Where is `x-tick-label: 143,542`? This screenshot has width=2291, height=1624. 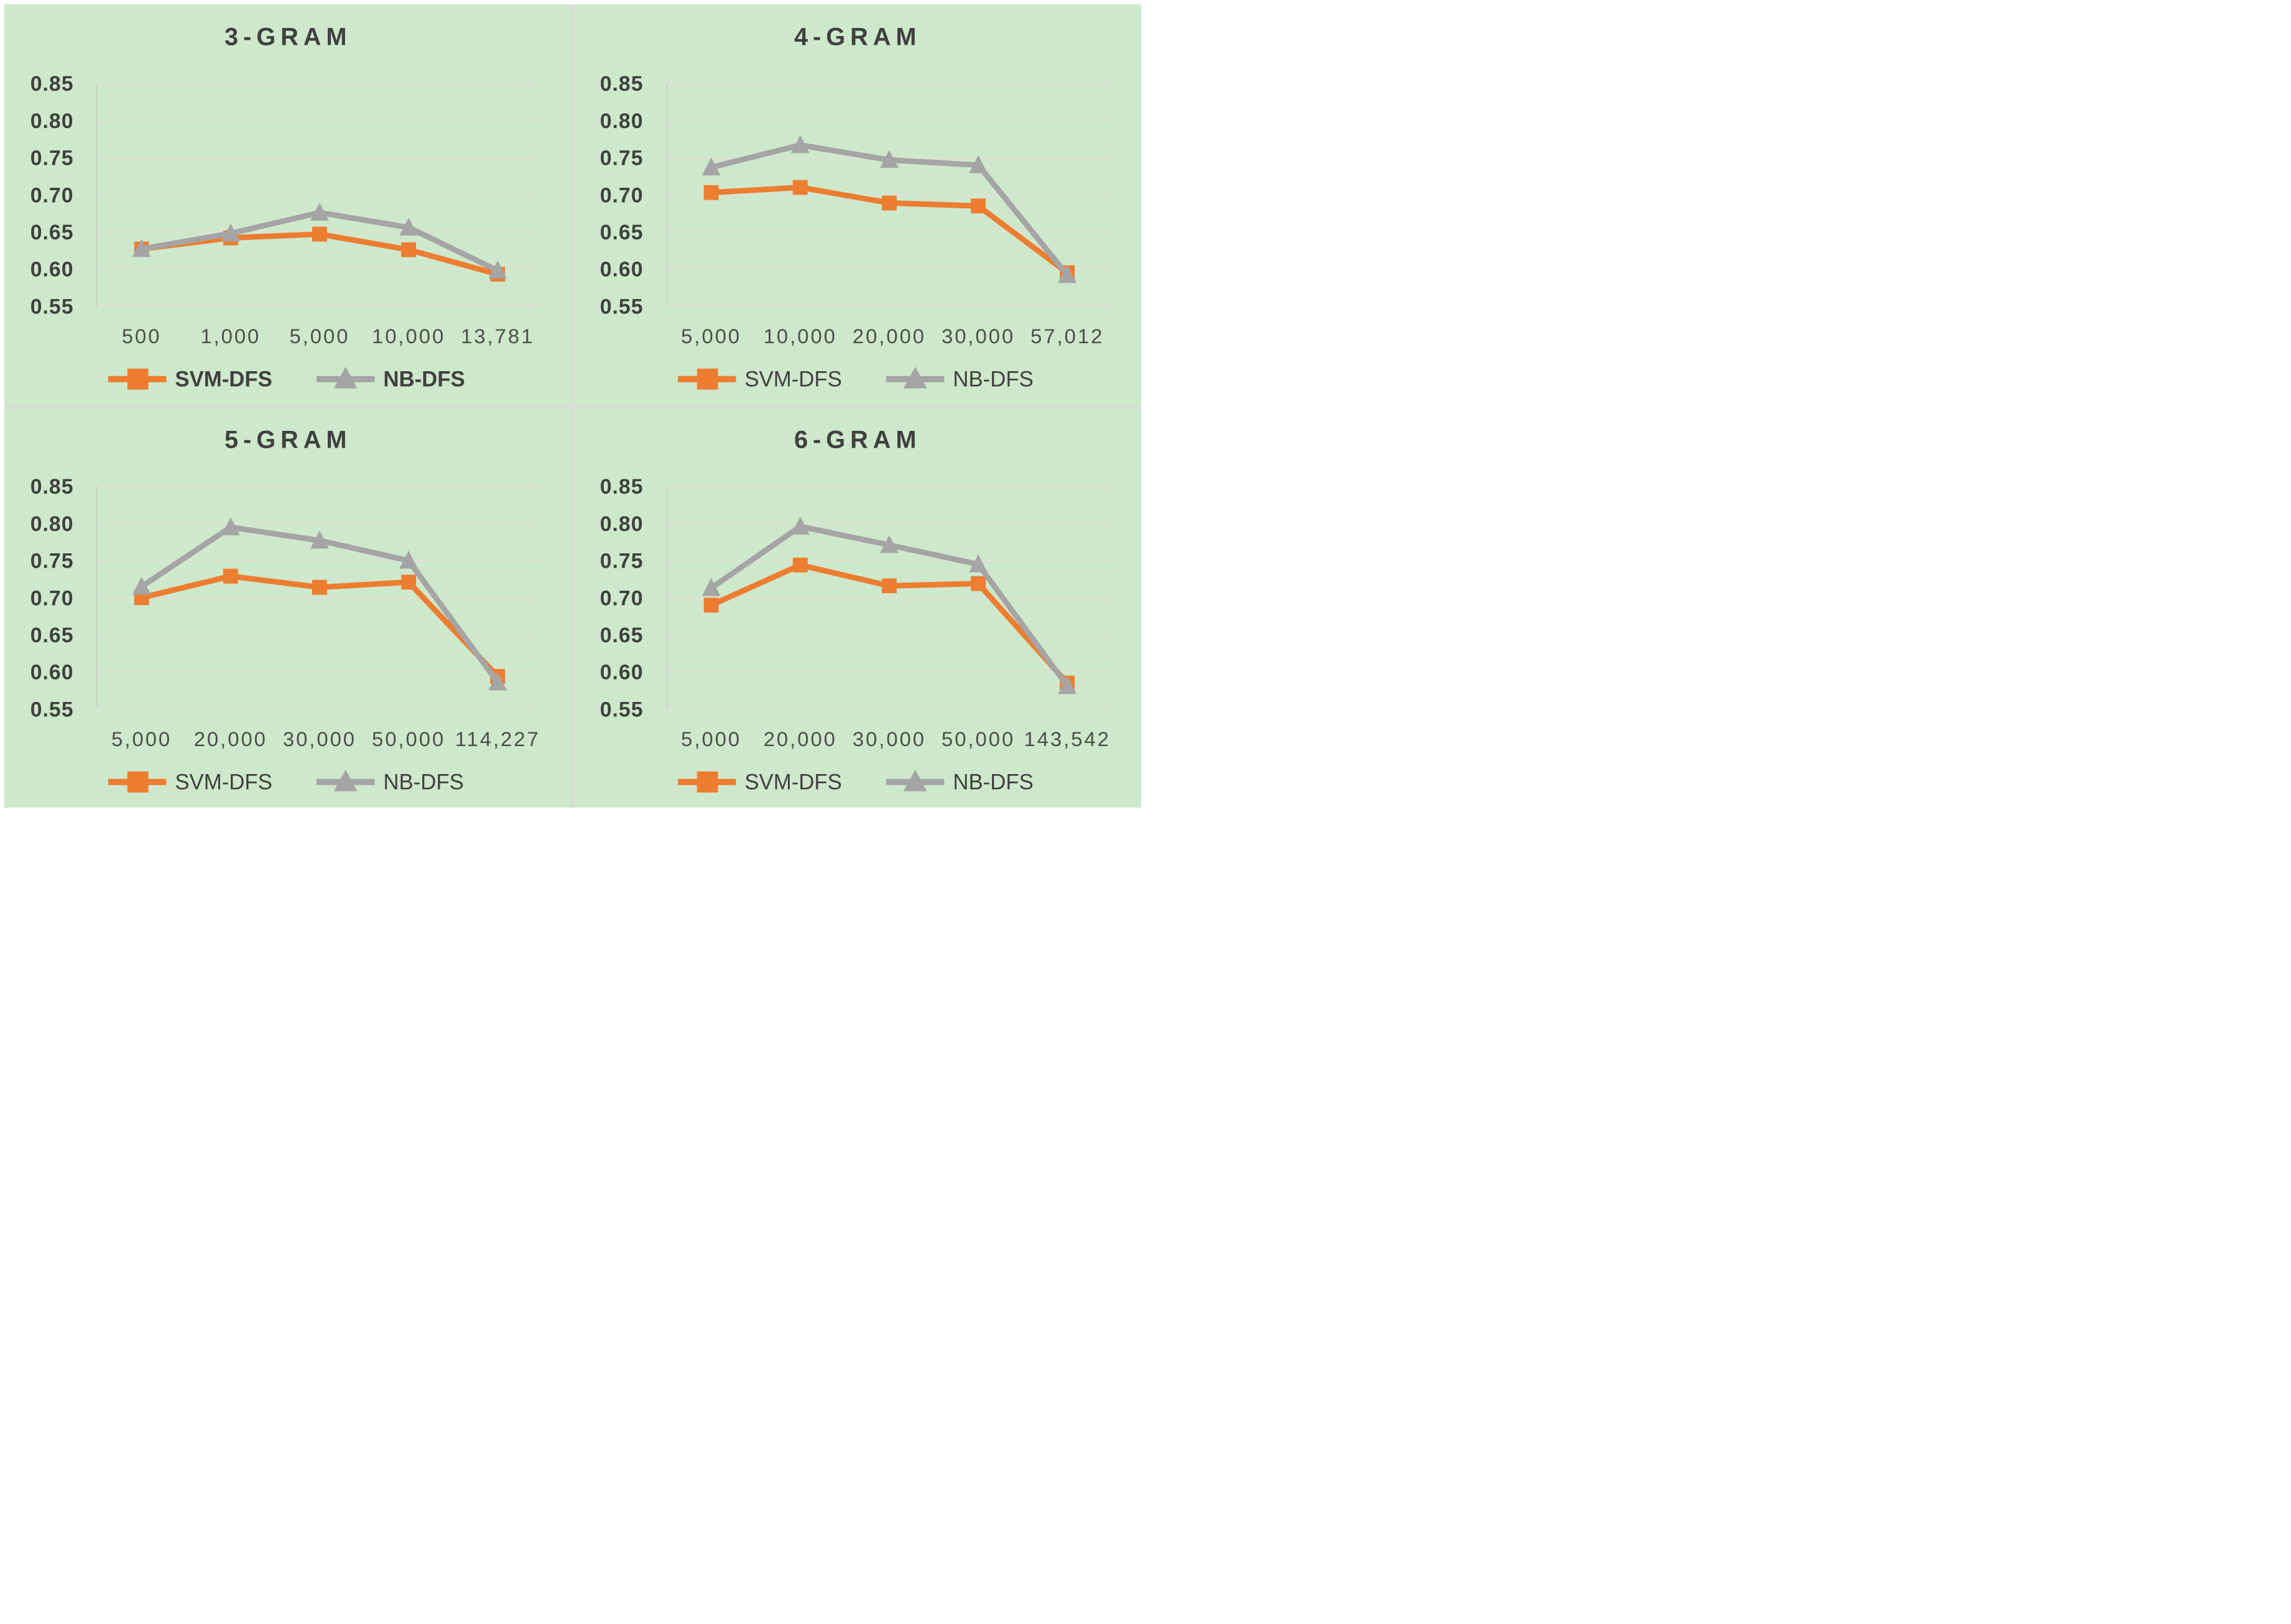 x-tick-label: 143,542 is located at coordinates (1067, 738).